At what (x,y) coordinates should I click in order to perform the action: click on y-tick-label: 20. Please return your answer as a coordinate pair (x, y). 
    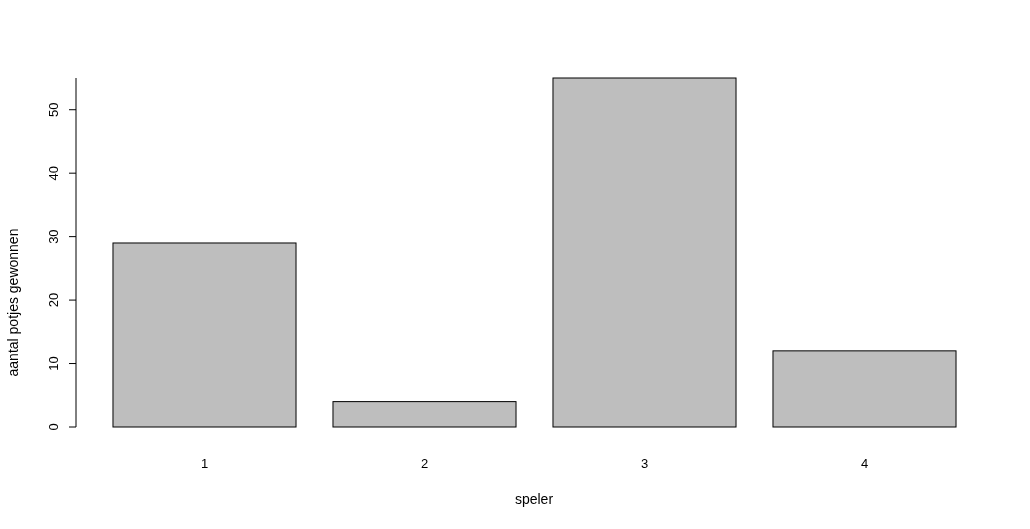
    Looking at the image, I should click on (53, 300).